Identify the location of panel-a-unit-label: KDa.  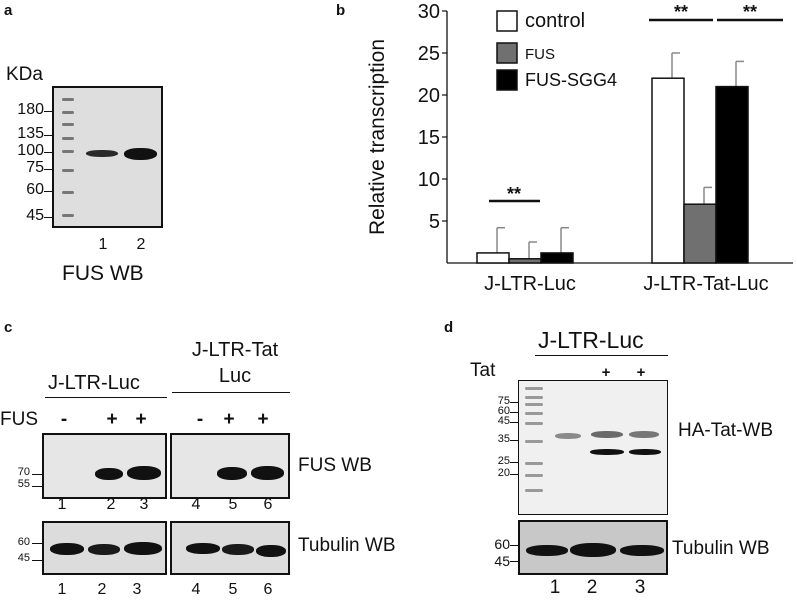
(24, 74).